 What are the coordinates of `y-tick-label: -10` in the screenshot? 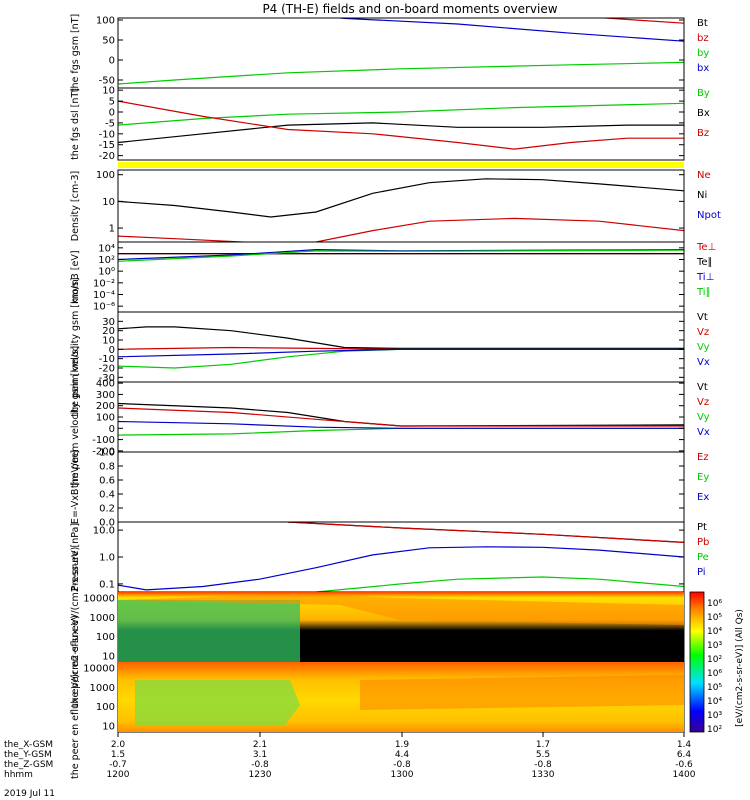 It's located at (107, 134).